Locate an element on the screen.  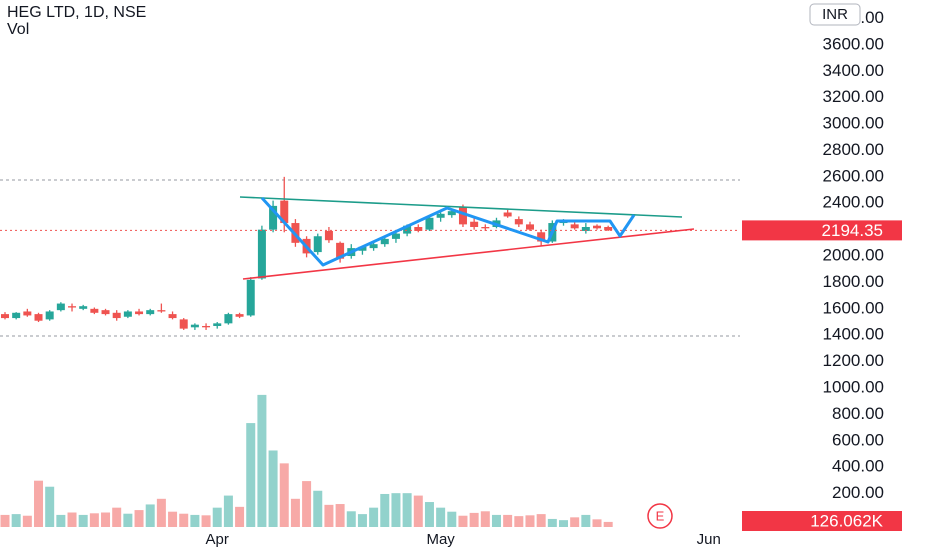
event-marker is located at coordinates (660, 516).